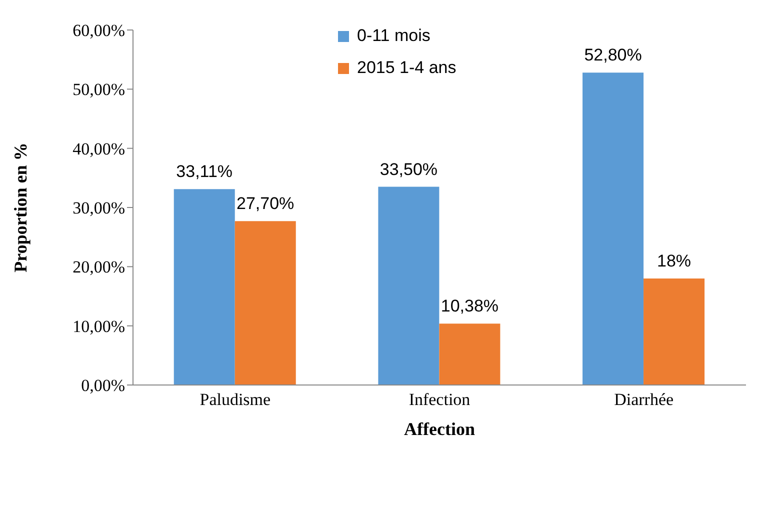 Image resolution: width=764 pixels, height=527 pixels. Describe the element at coordinates (409, 169) in the screenshot. I see `data-label: 33,50%` at that location.